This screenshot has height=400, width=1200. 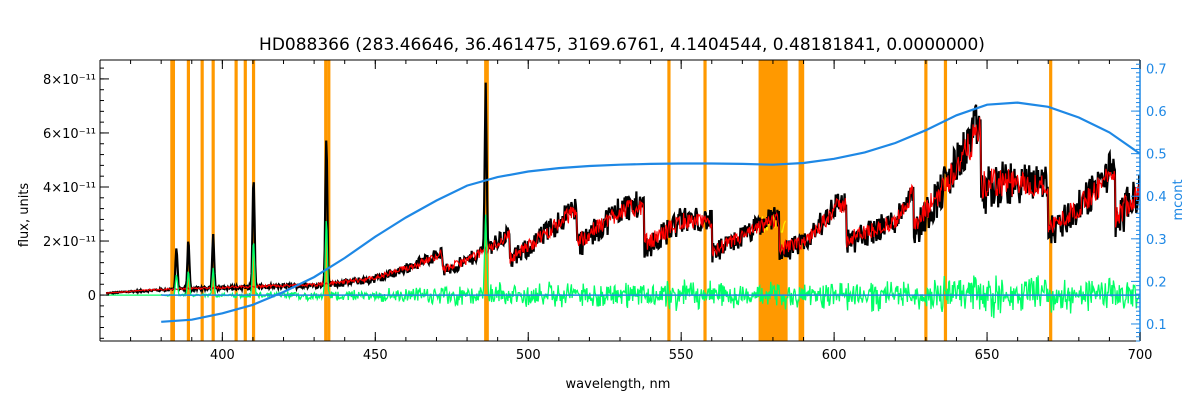 What do you see at coordinates (834, 355) in the screenshot?
I see `x-tick-label: 600` at bounding box center [834, 355].